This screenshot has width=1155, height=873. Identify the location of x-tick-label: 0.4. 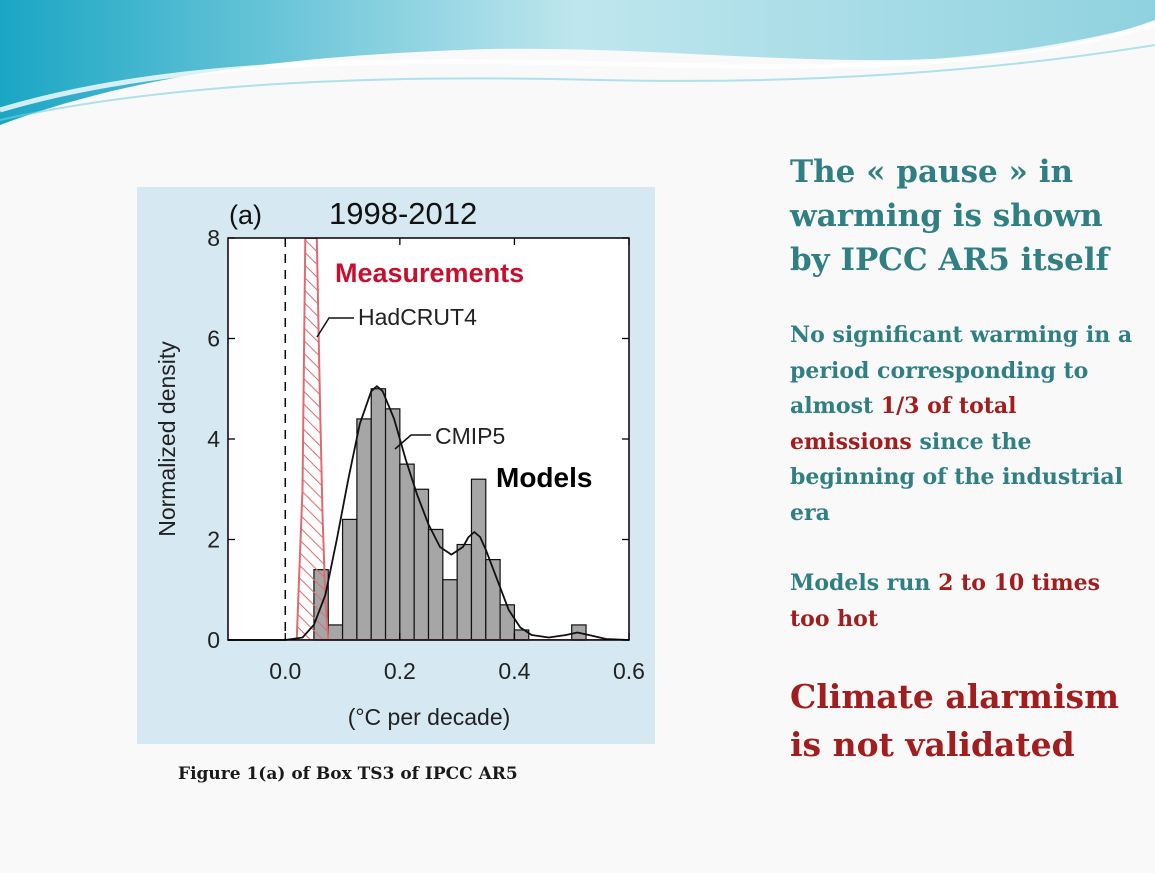
(514, 671).